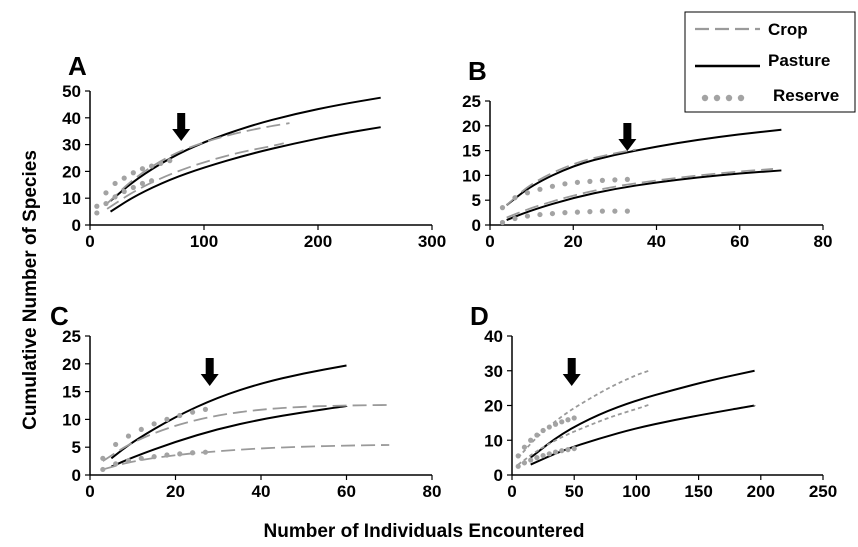  What do you see at coordinates (573, 241) in the screenshot?
I see `panel-b-x-tick-label: 20` at bounding box center [573, 241].